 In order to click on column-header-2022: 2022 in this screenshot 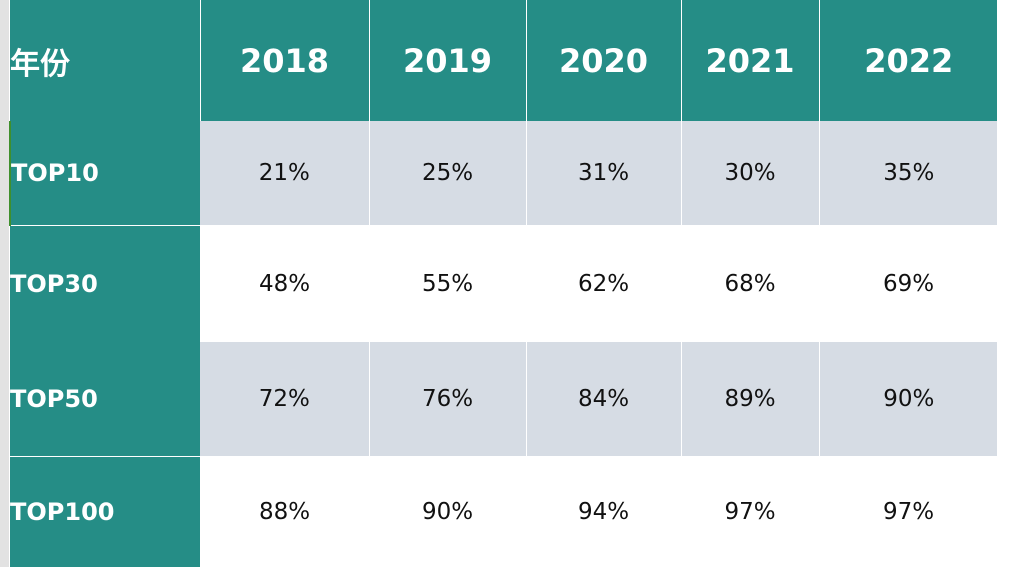, I will do `click(908, 60)`.